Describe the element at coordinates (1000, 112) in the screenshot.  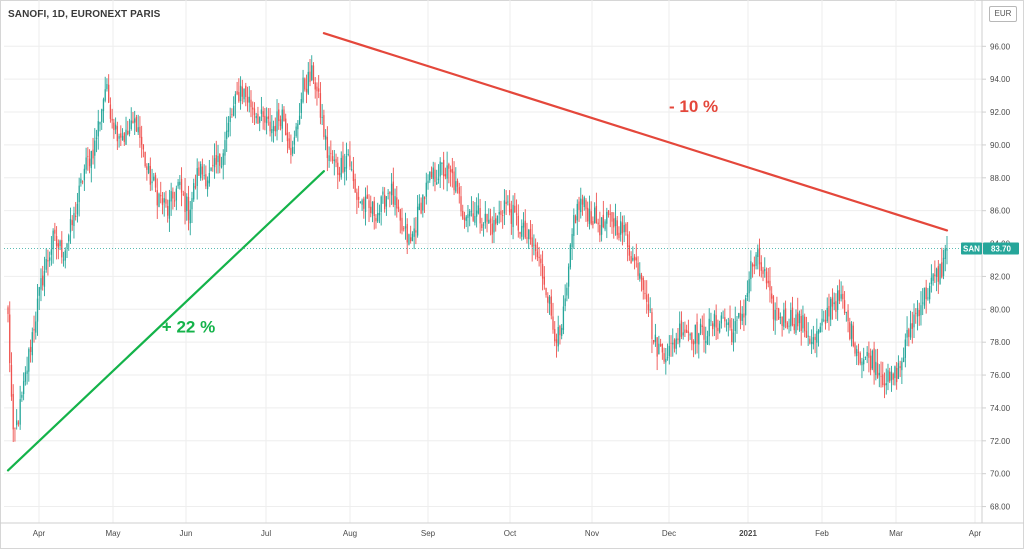
I see `y-tick-label: 92.00` at that location.